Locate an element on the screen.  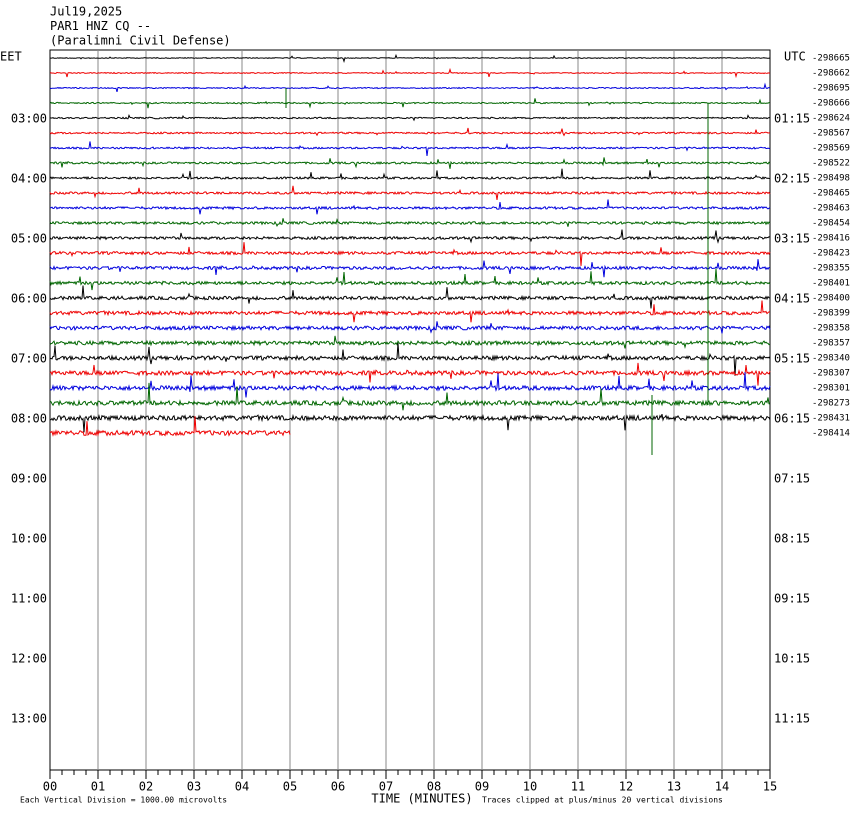
right-time-label: 04:15 is located at coordinates (792, 299).